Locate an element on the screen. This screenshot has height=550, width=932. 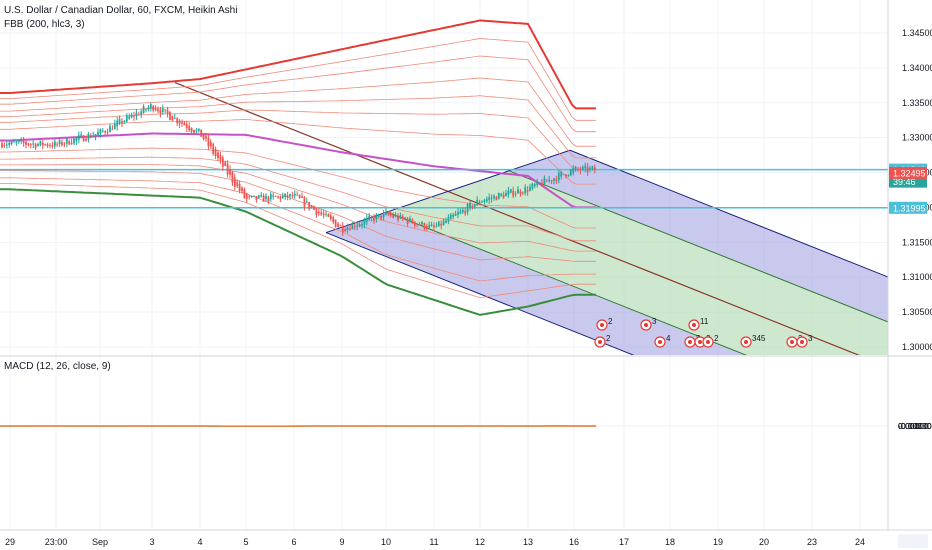
event-count: 2 is located at coordinates (608, 338).